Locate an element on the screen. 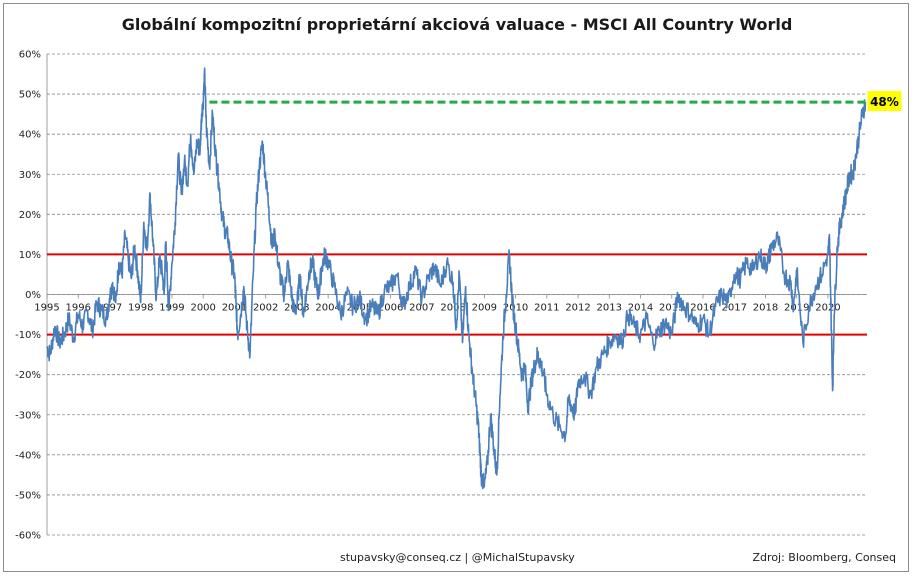  x-tick-label: 2013 is located at coordinates (609, 308).